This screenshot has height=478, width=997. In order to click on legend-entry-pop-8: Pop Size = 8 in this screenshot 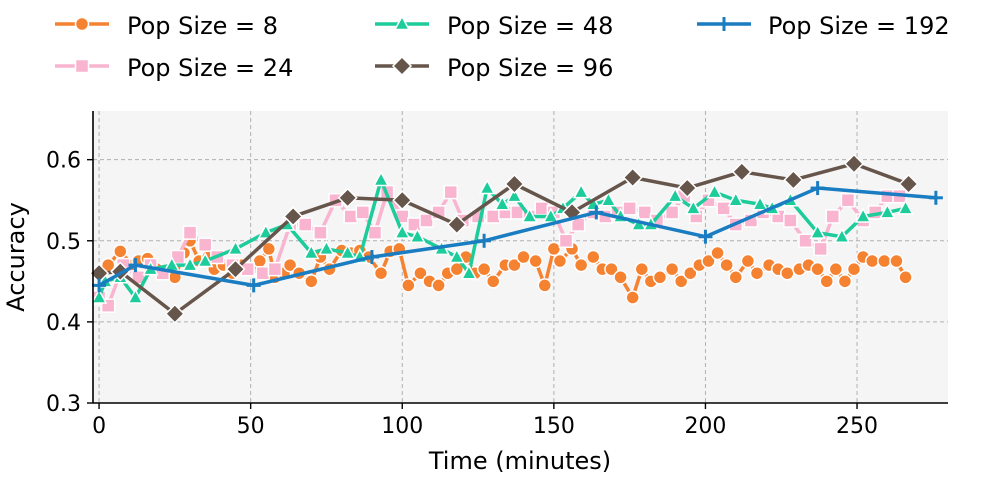, I will do `click(166, 26)`.